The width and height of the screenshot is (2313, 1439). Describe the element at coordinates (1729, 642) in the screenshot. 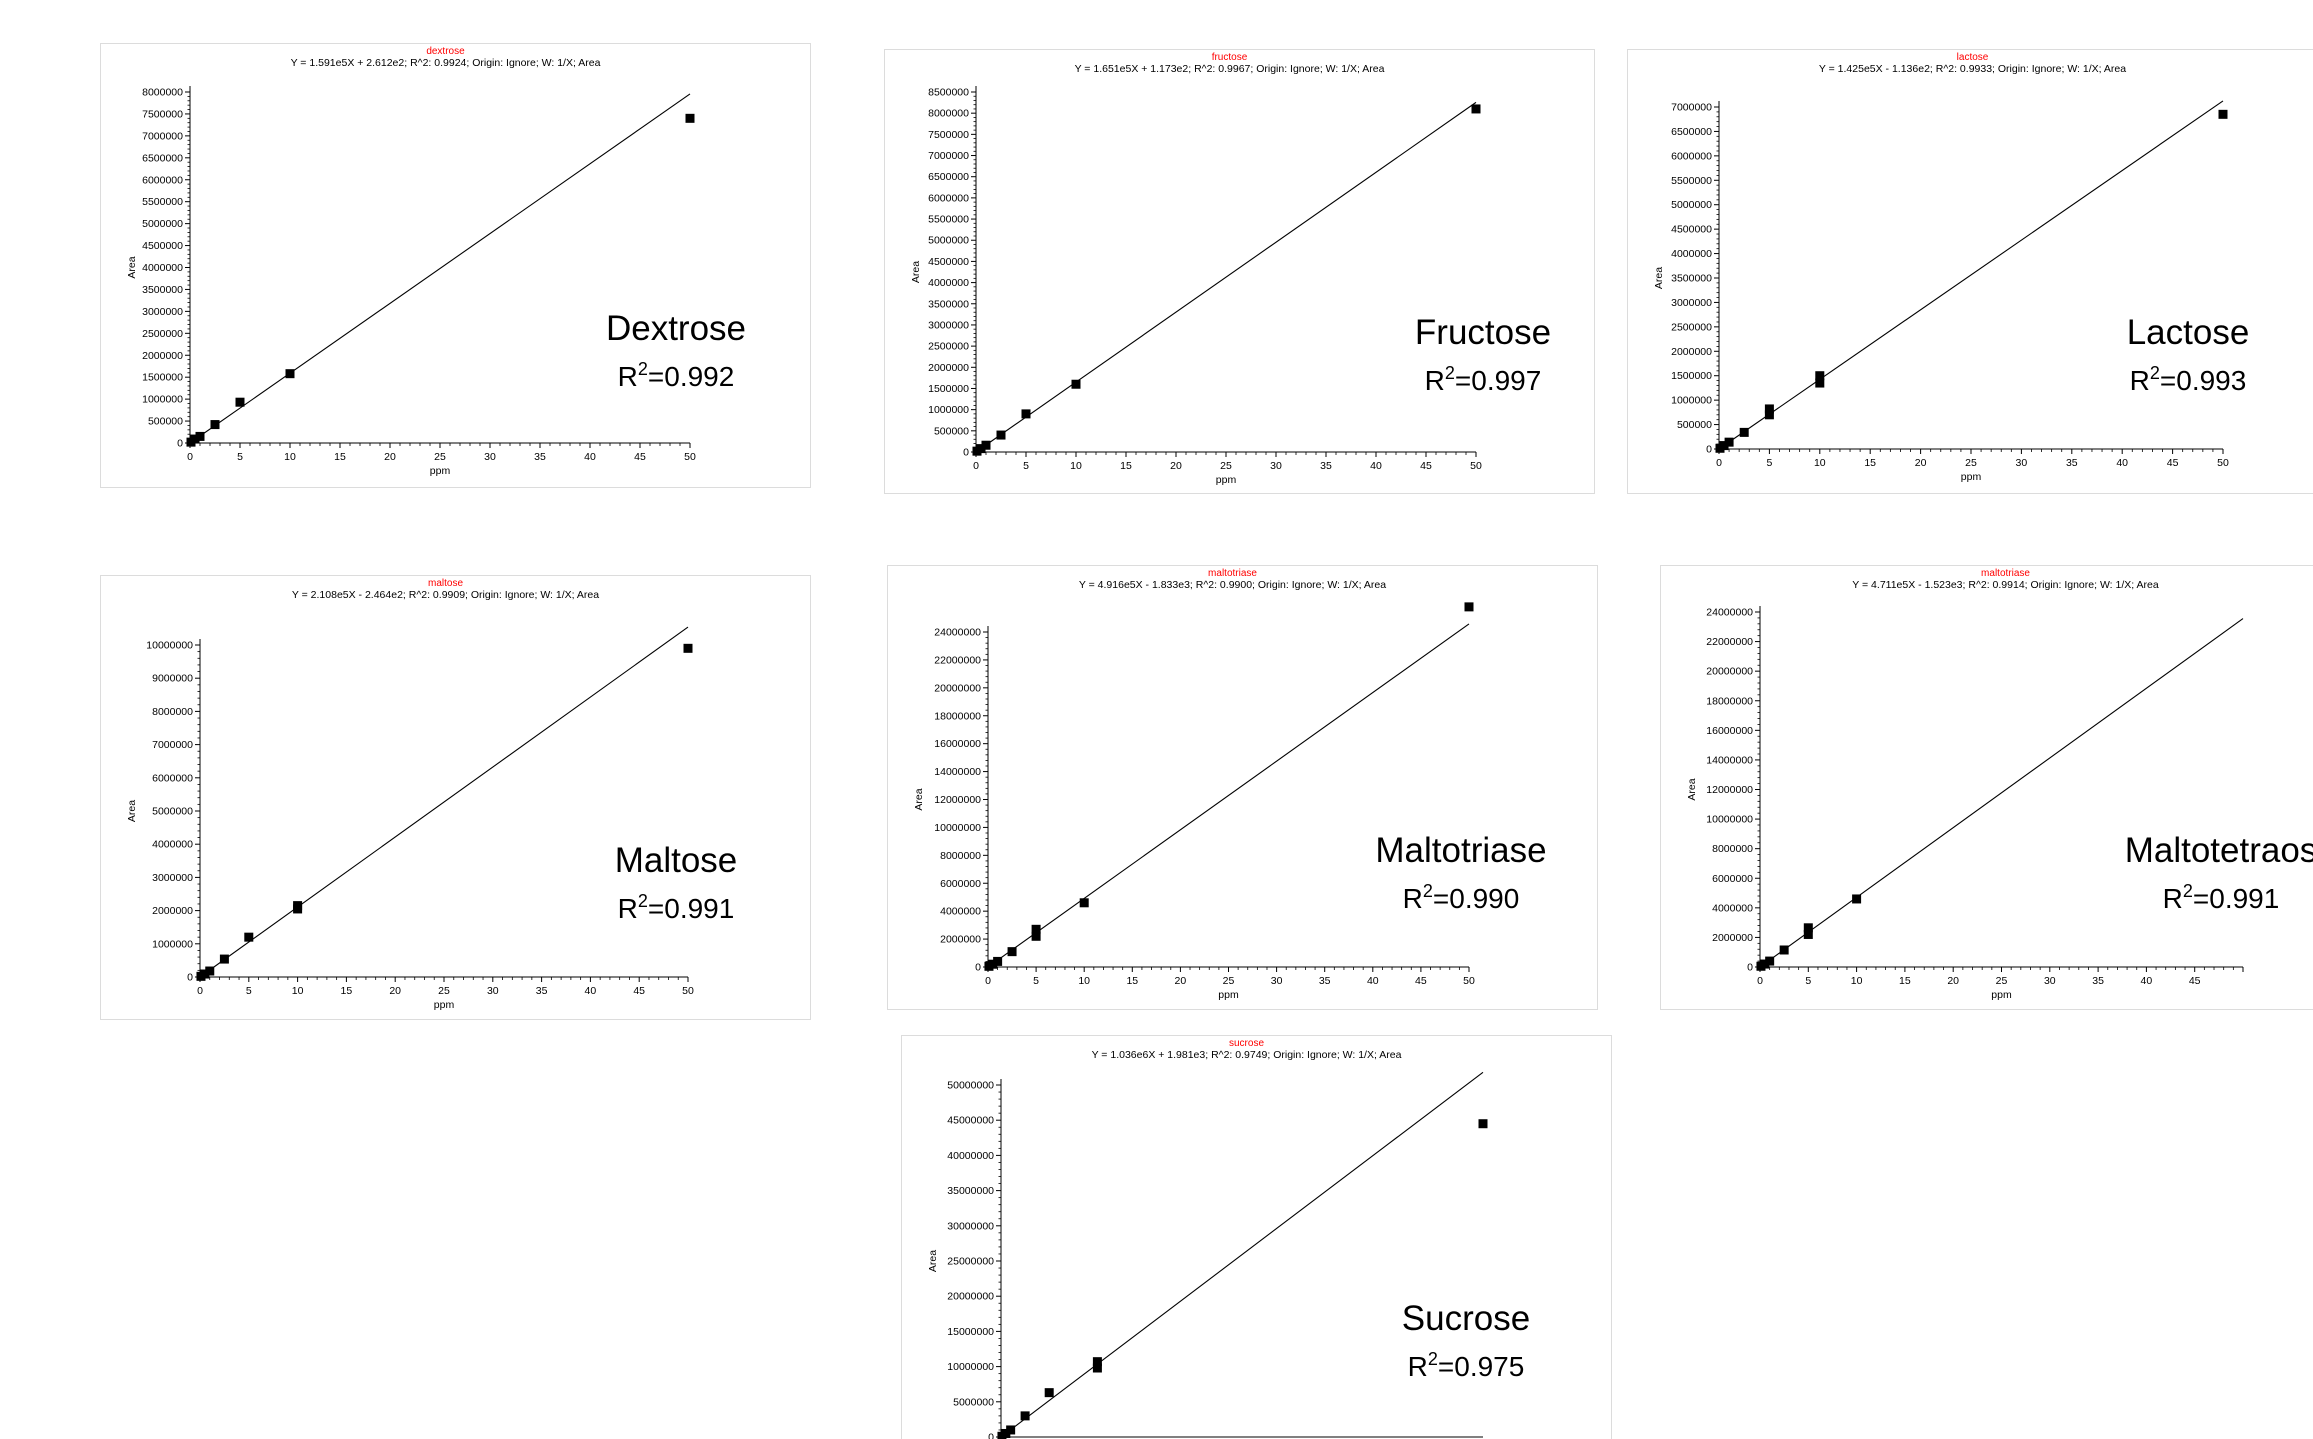

I see `y-tick-label: 22000000` at that location.